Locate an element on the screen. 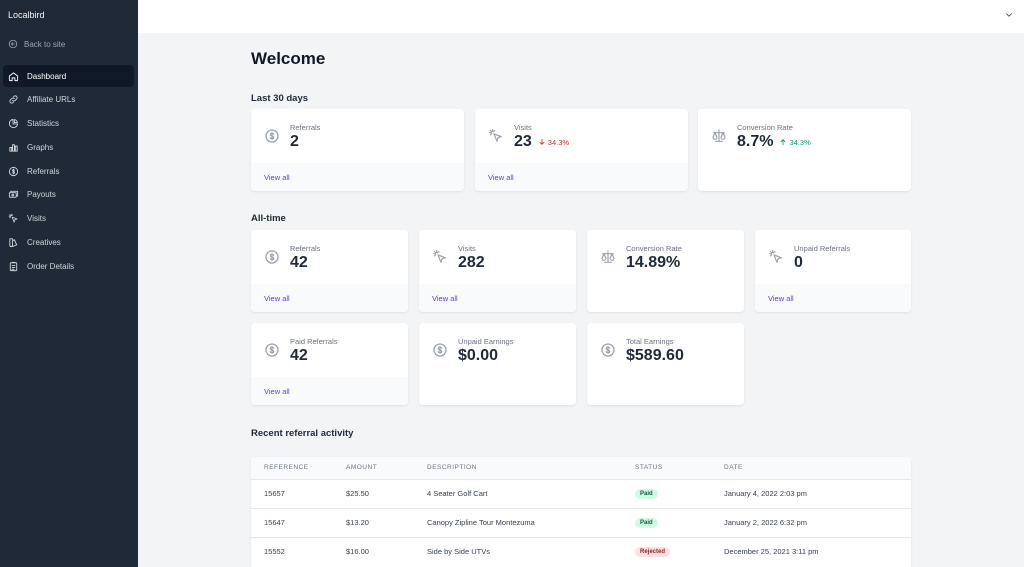 The image size is (1024, 567). stat-card-paid-referrals: Paid Referrals 42 View all is located at coordinates (329, 364).